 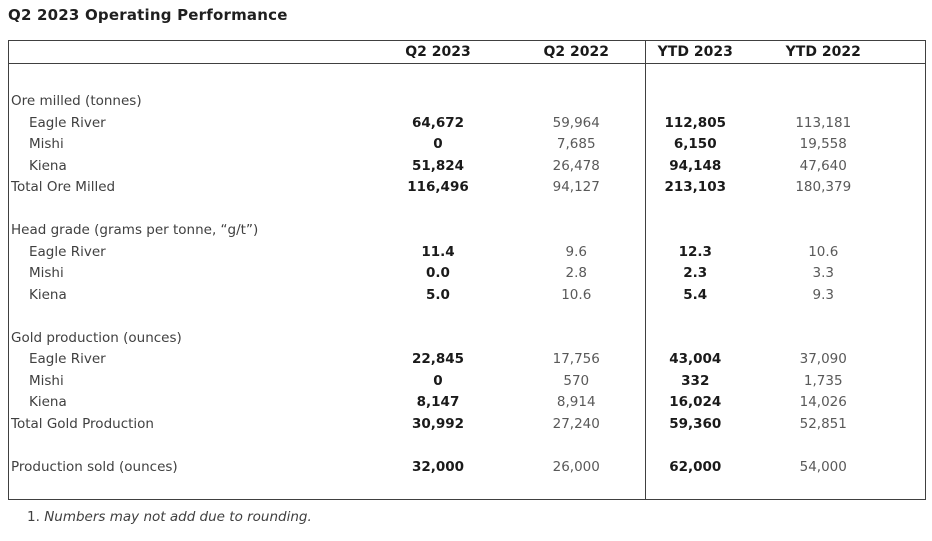 What do you see at coordinates (576, 273) in the screenshot?
I see `cell-value: 2.8` at bounding box center [576, 273].